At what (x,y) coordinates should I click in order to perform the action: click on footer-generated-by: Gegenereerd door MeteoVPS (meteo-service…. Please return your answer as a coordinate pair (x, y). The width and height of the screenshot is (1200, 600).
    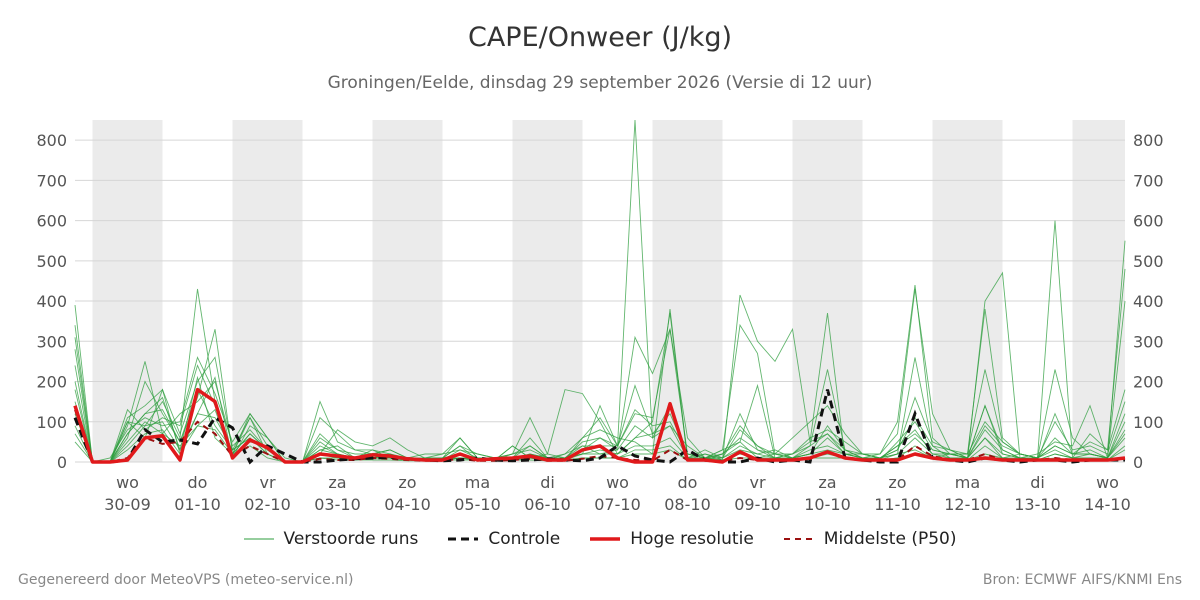
    Looking at the image, I should click on (186, 580).